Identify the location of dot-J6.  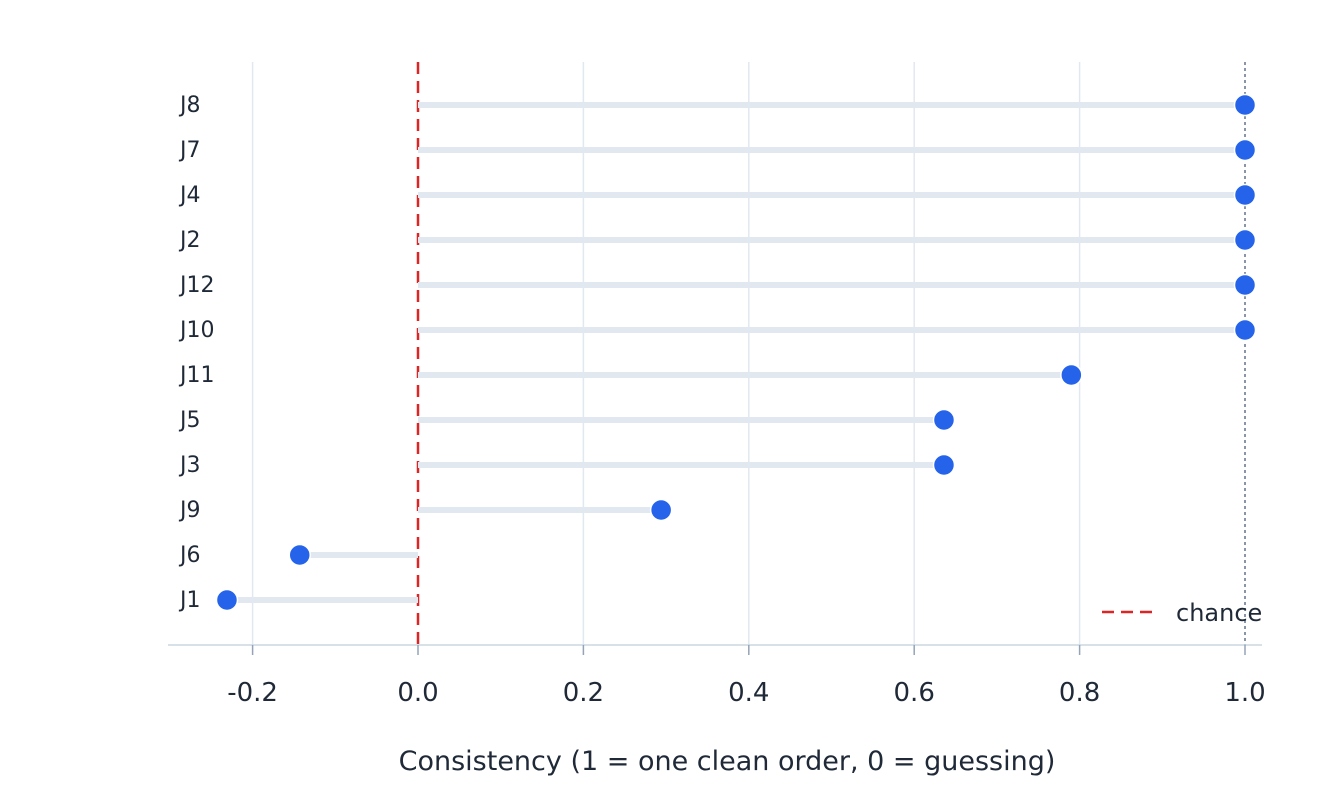
(299, 555).